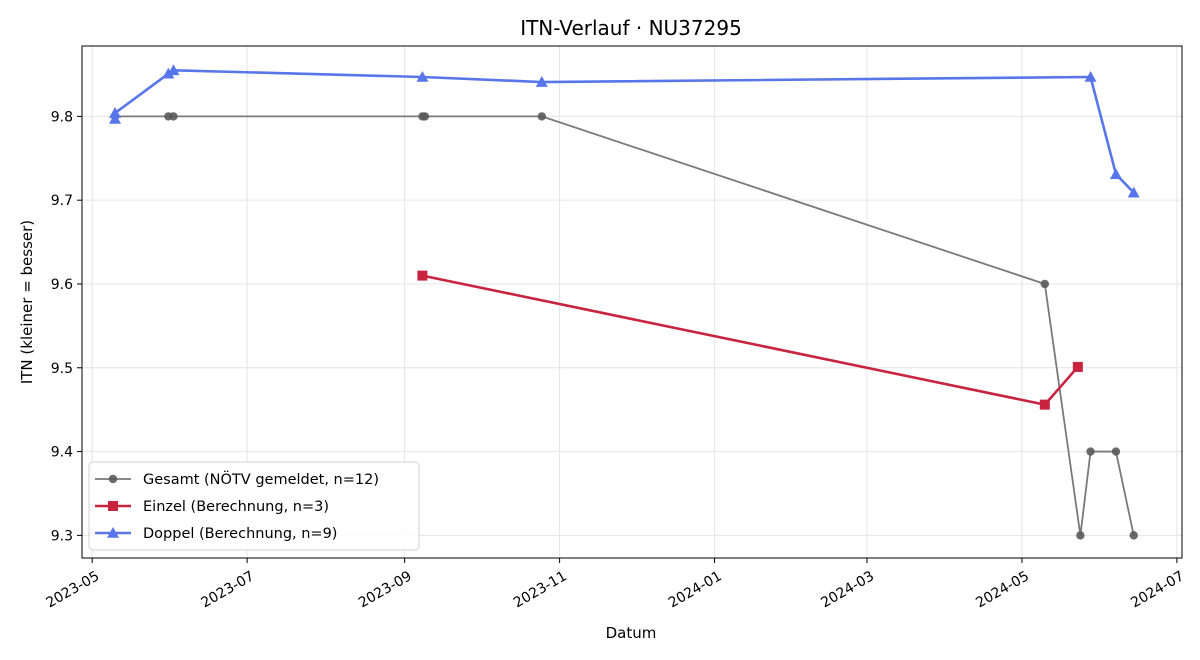 This screenshot has width=1200, height=660. I want to click on y-tick-label: 9.7, so click(62, 201).